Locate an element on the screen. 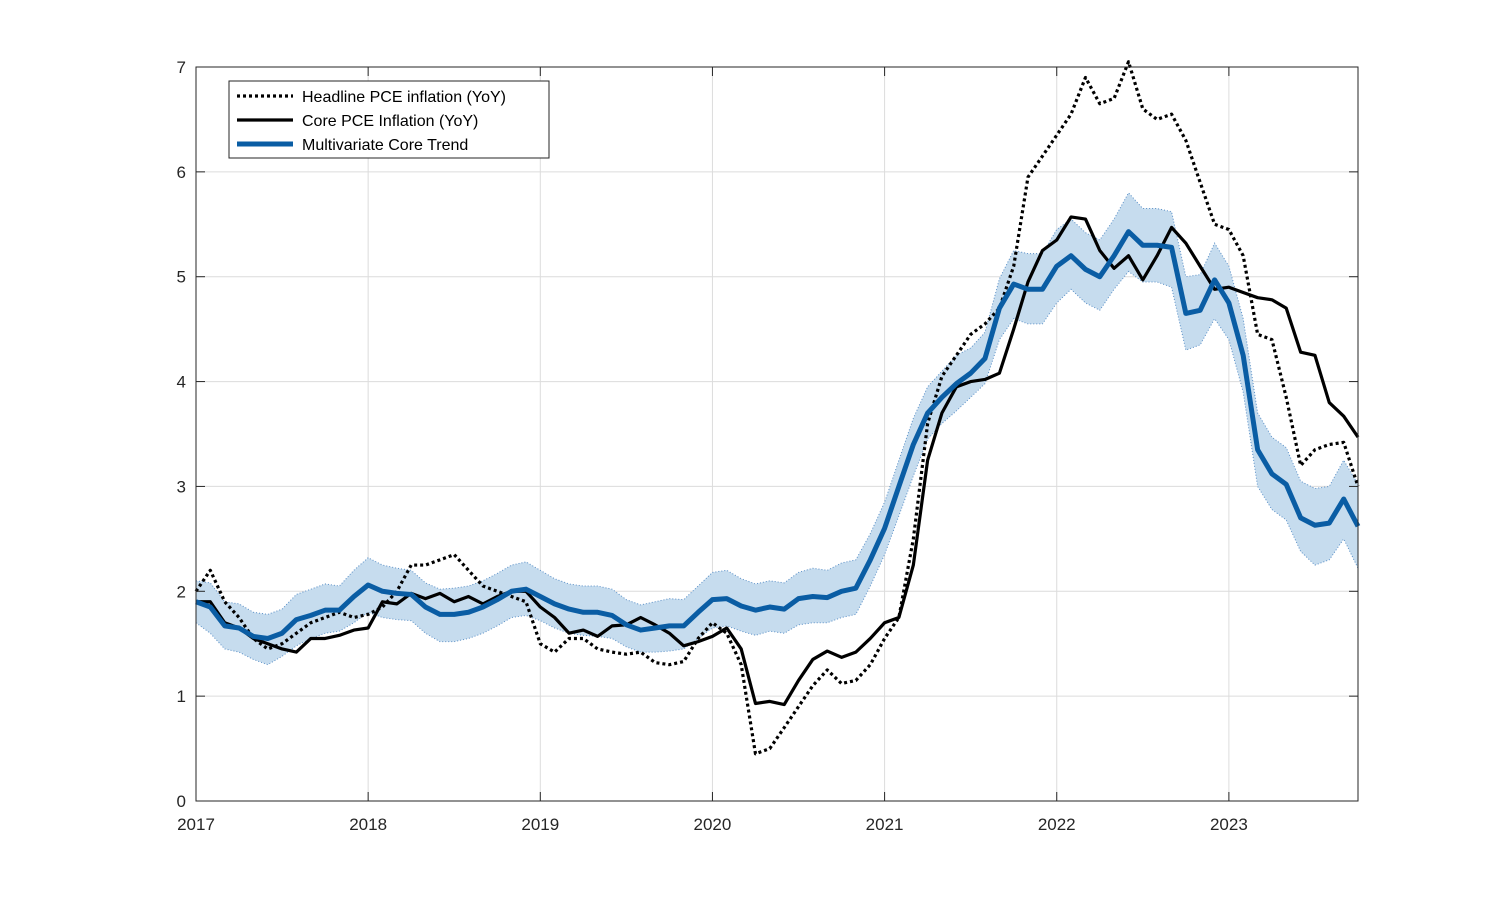  legend-label-trend: Multivariate Core Trend is located at coordinates (385, 145).